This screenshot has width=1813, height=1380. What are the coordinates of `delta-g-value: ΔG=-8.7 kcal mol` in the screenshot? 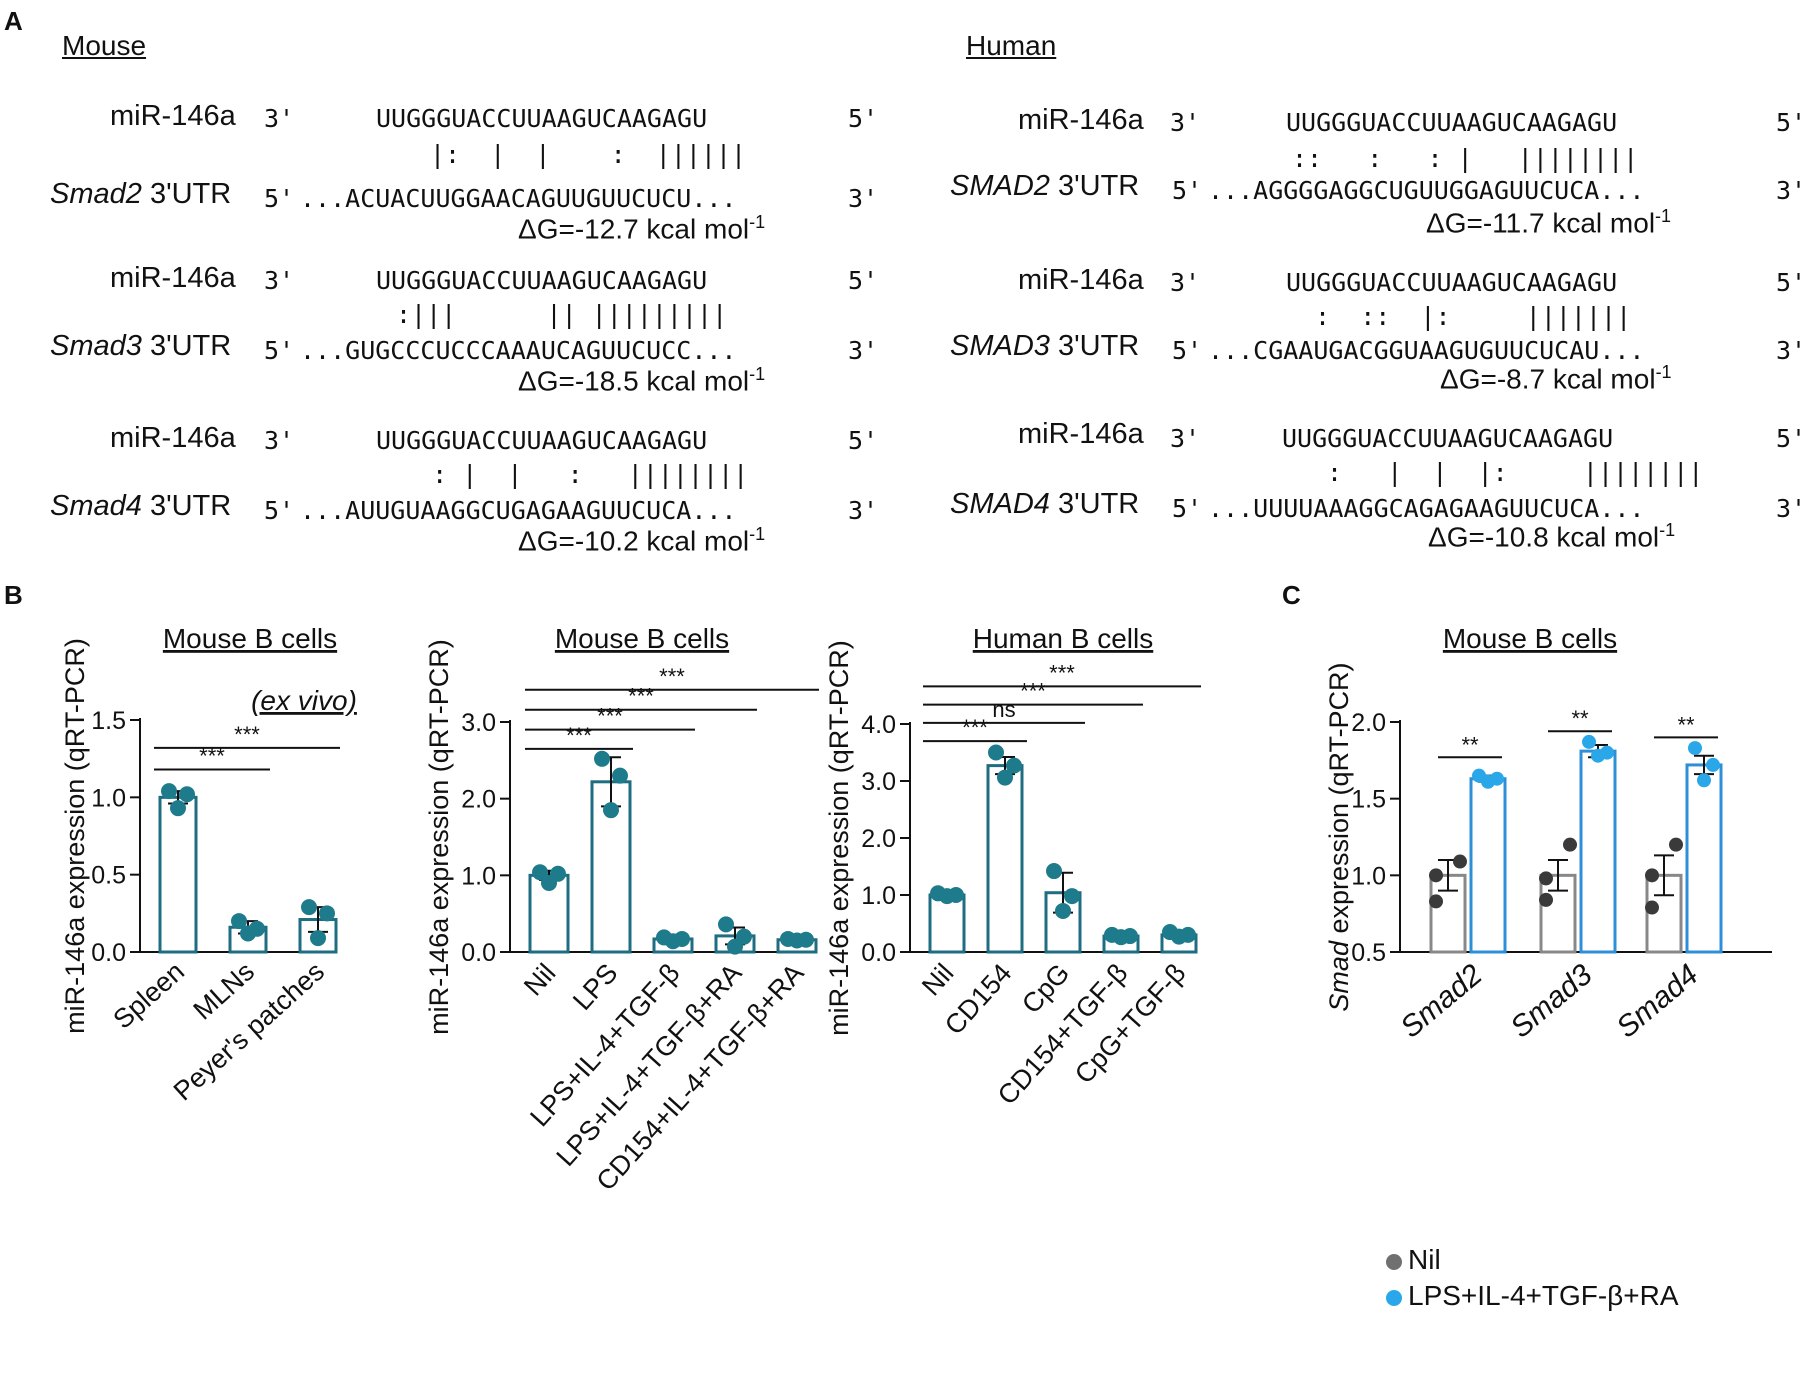 It's located at (1548, 379).